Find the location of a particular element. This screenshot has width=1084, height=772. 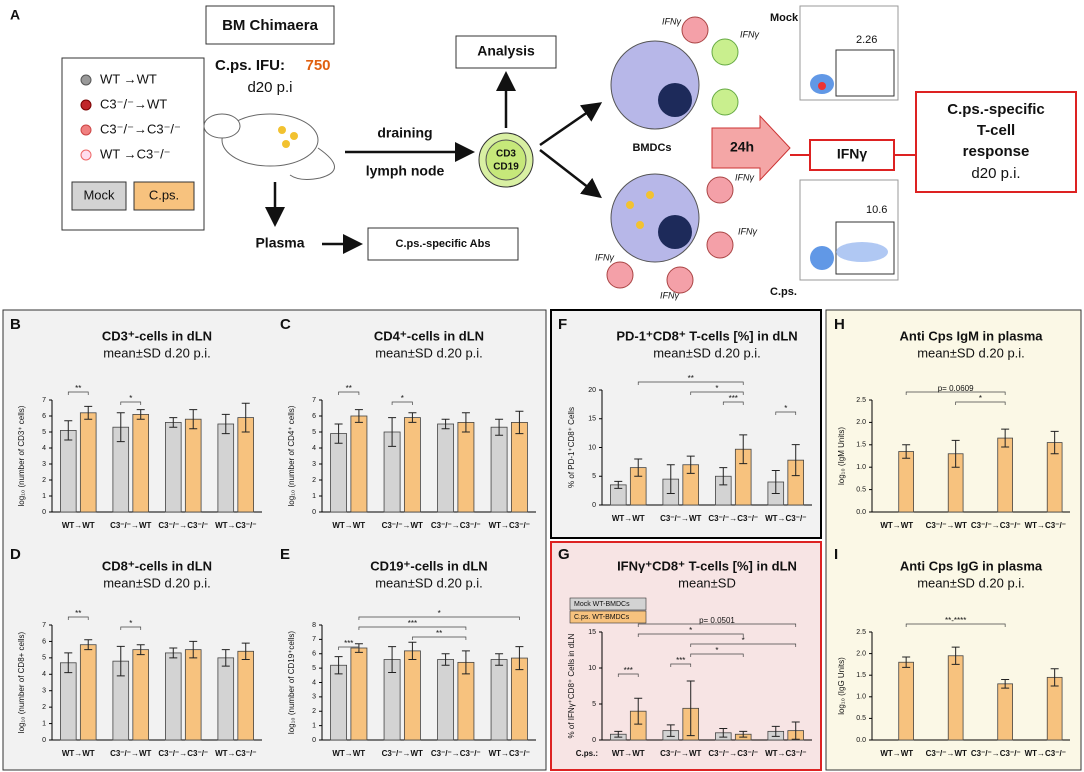

panel-letter: D is located at coordinates (15, 554).